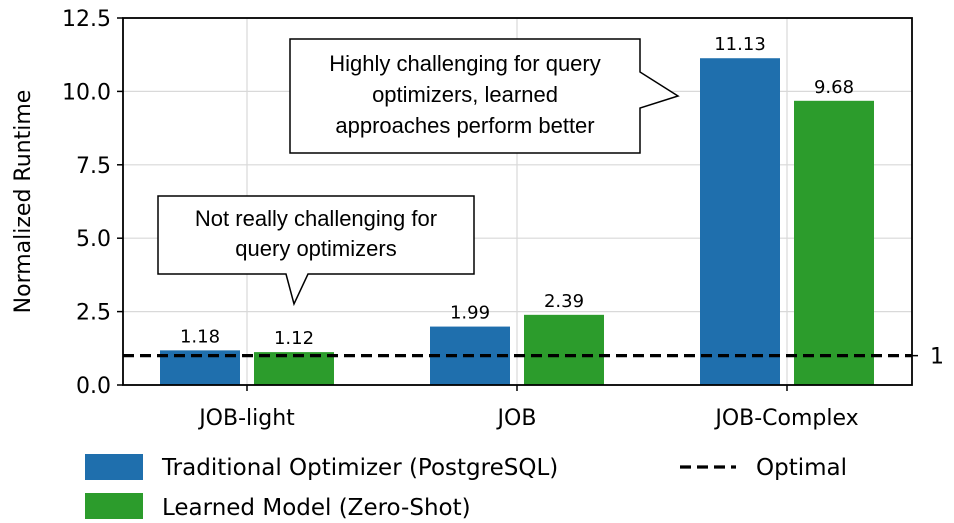 The width and height of the screenshot is (954, 523). I want to click on y-tick-label: 7.5, so click(93, 166).